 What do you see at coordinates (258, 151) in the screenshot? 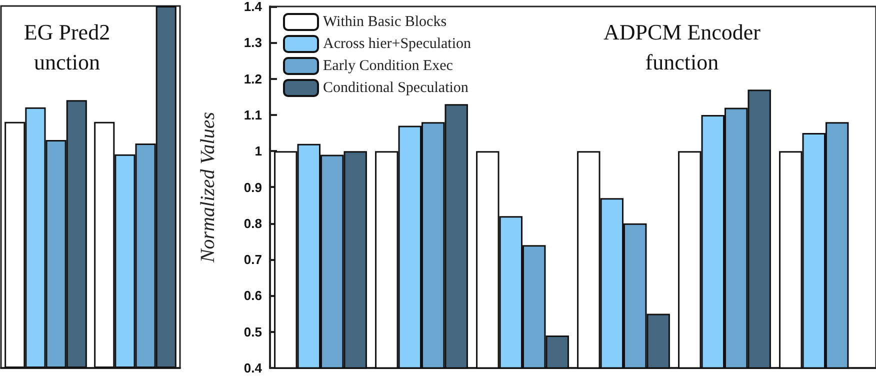
I see `y-tick-label: 1` at bounding box center [258, 151].